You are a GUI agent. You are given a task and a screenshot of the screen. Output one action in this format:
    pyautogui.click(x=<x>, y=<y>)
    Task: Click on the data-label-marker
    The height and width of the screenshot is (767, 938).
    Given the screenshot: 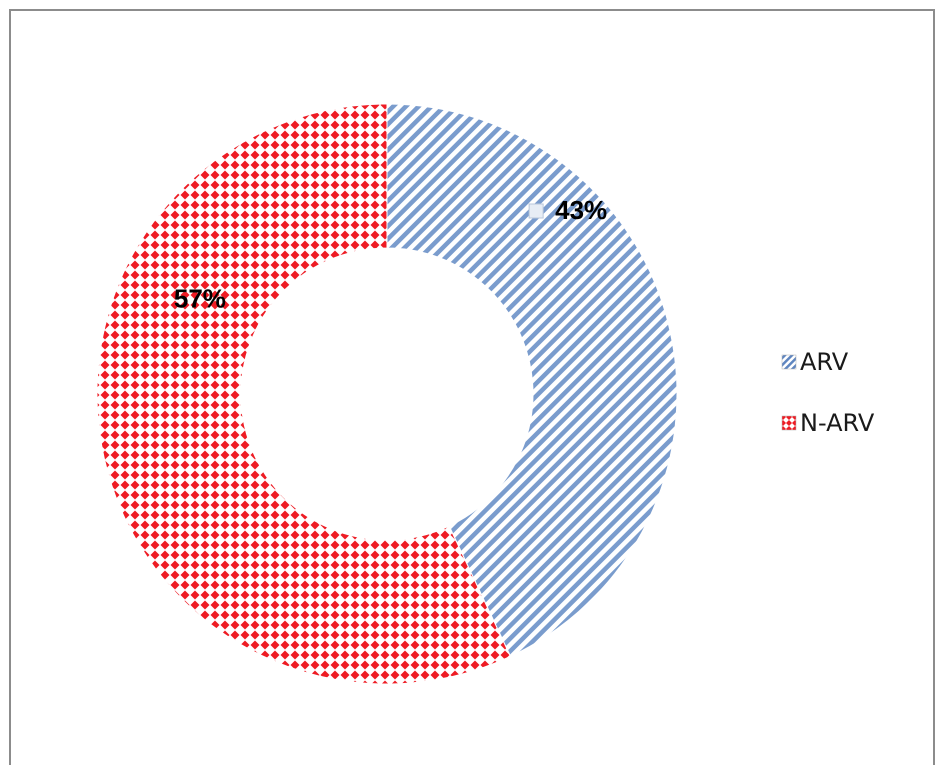 What is the action you would take?
    pyautogui.click(x=536, y=211)
    